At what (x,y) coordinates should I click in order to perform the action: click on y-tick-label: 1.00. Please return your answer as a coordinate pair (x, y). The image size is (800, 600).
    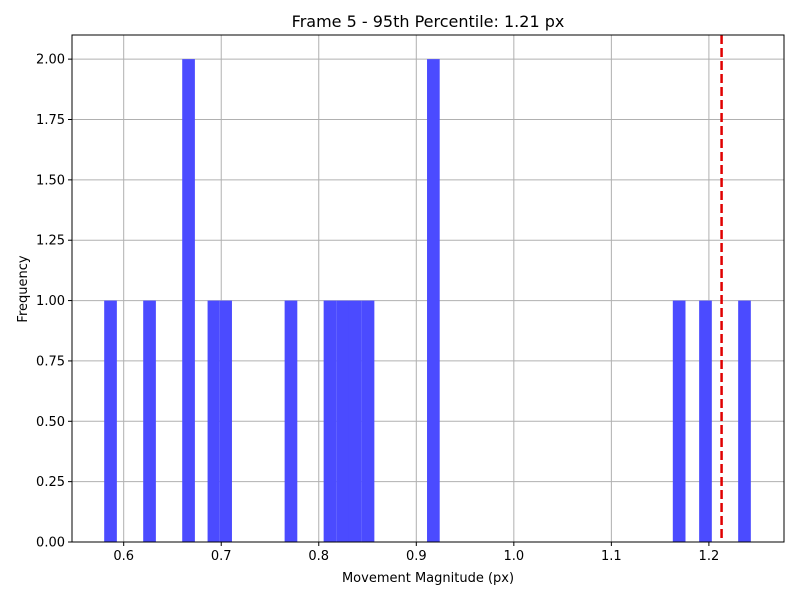
    Looking at the image, I should click on (50, 301).